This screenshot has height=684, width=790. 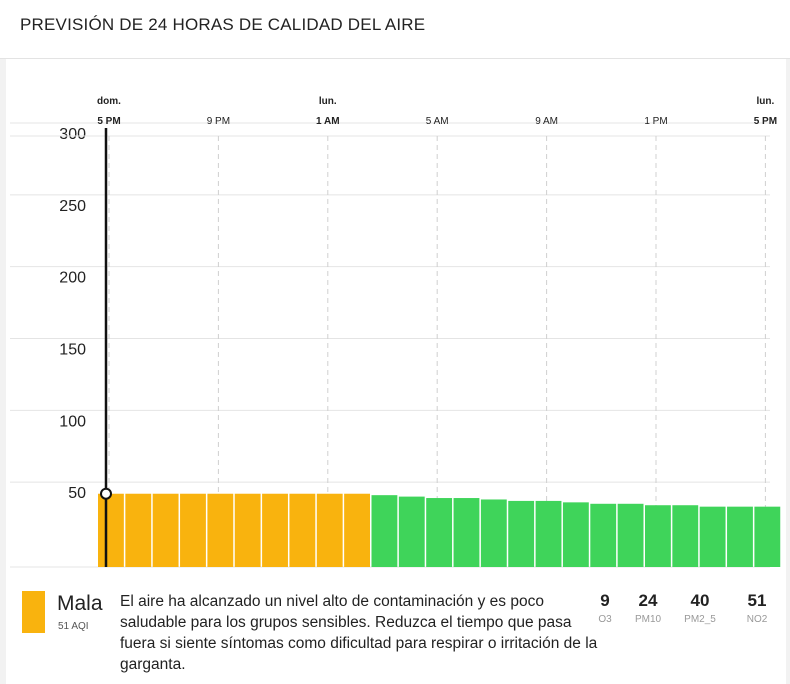 What do you see at coordinates (757, 600) in the screenshot?
I see `pollutant-value: 51` at bounding box center [757, 600].